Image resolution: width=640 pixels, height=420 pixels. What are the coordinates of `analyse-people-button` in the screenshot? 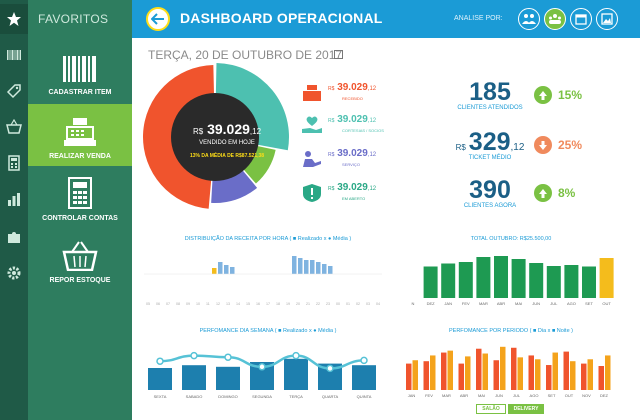 It's located at (529, 19).